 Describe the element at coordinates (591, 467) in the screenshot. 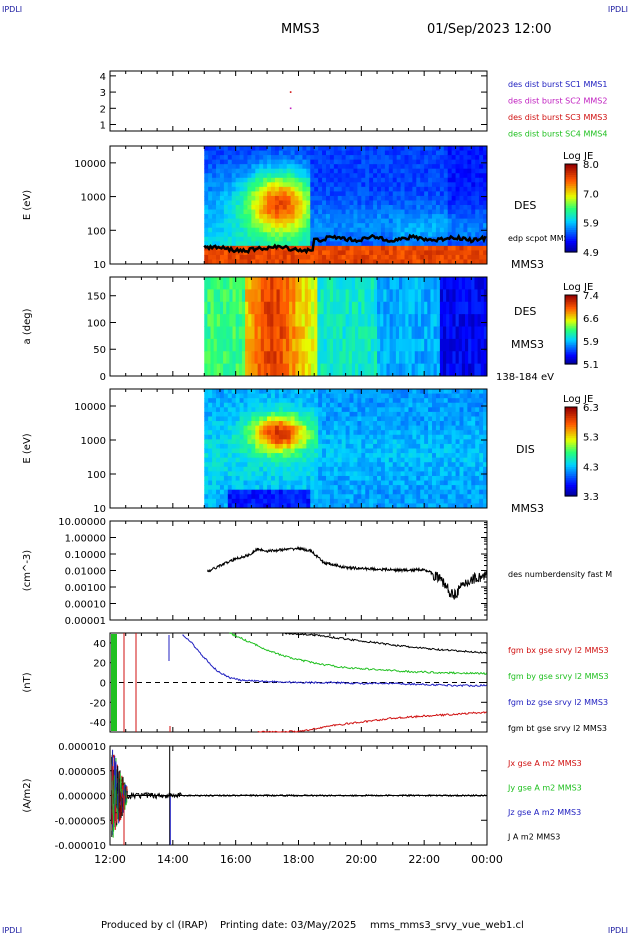

I see `dis_energy-colorbar-tick: 4.3` at that location.